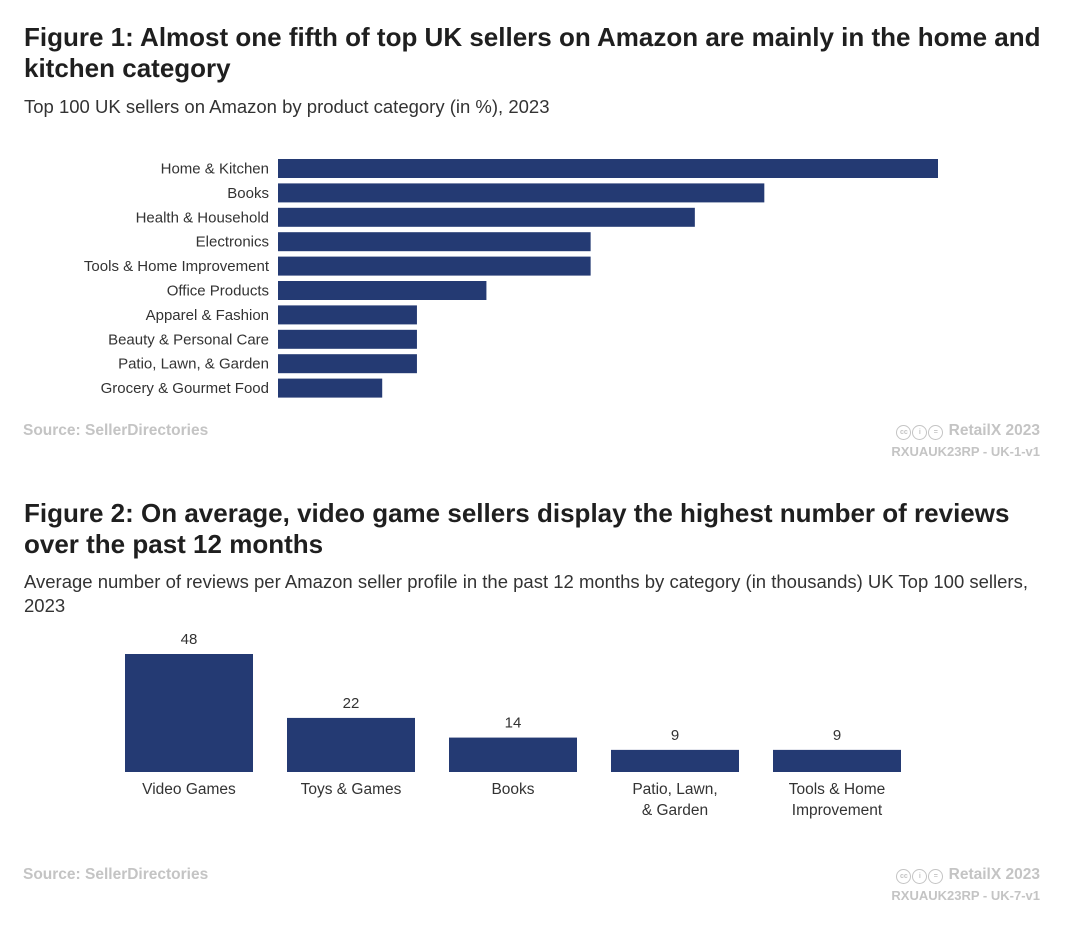 The width and height of the screenshot is (1080, 935). I want to click on figure-1-credit: cc i = RetailX 2023 RXUAUK23RP - UK-1-v1, so click(965, 441).